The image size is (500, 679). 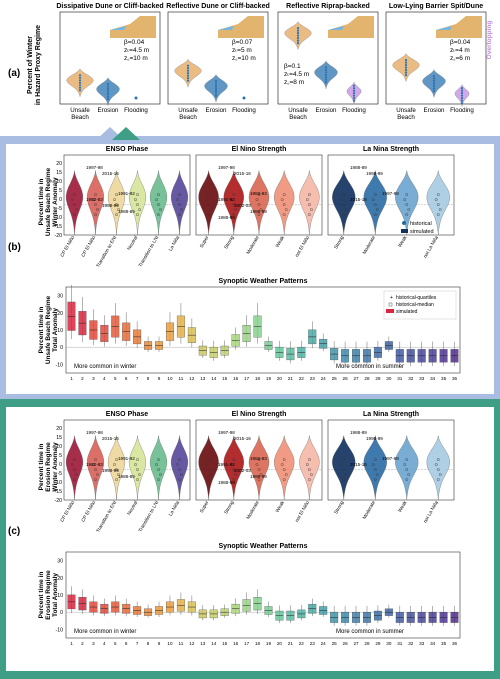 I want to click on x-tick-label: 18, so click(x=258, y=643).